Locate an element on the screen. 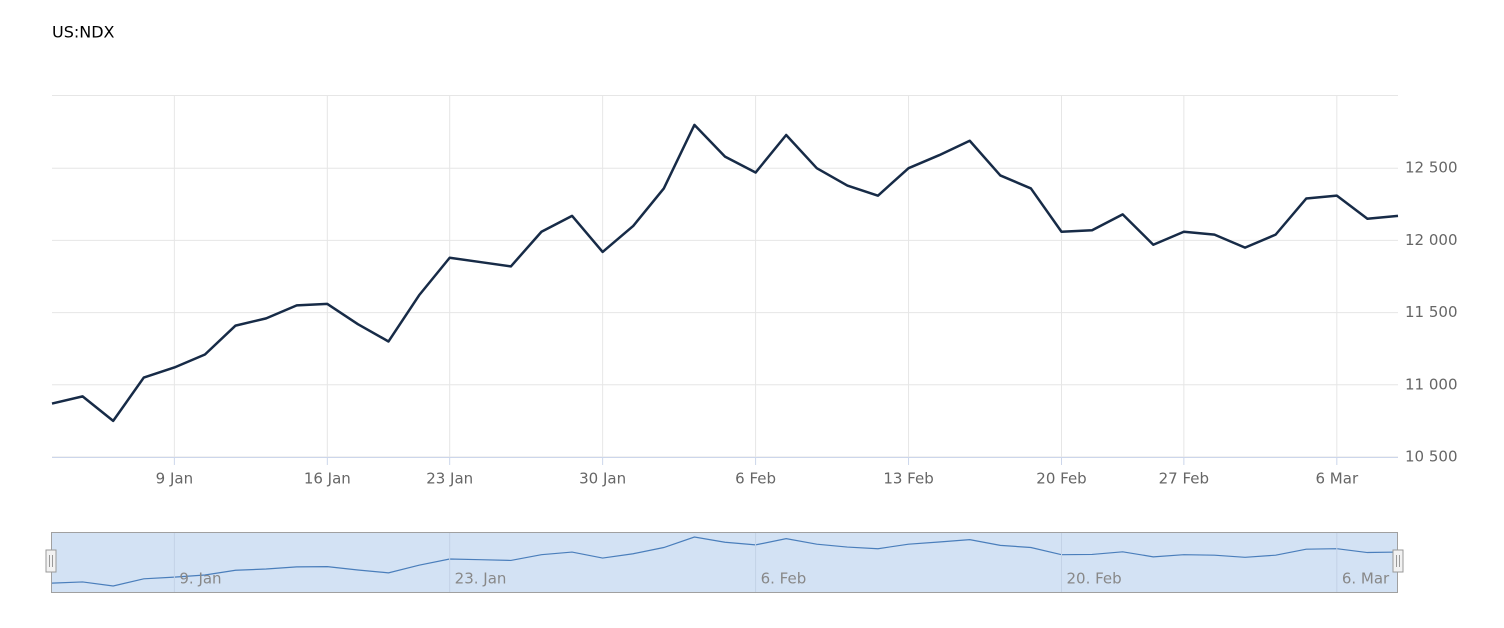 This screenshot has width=1504, height=628. x-tick-label: 20 Feb is located at coordinates (1061, 479).